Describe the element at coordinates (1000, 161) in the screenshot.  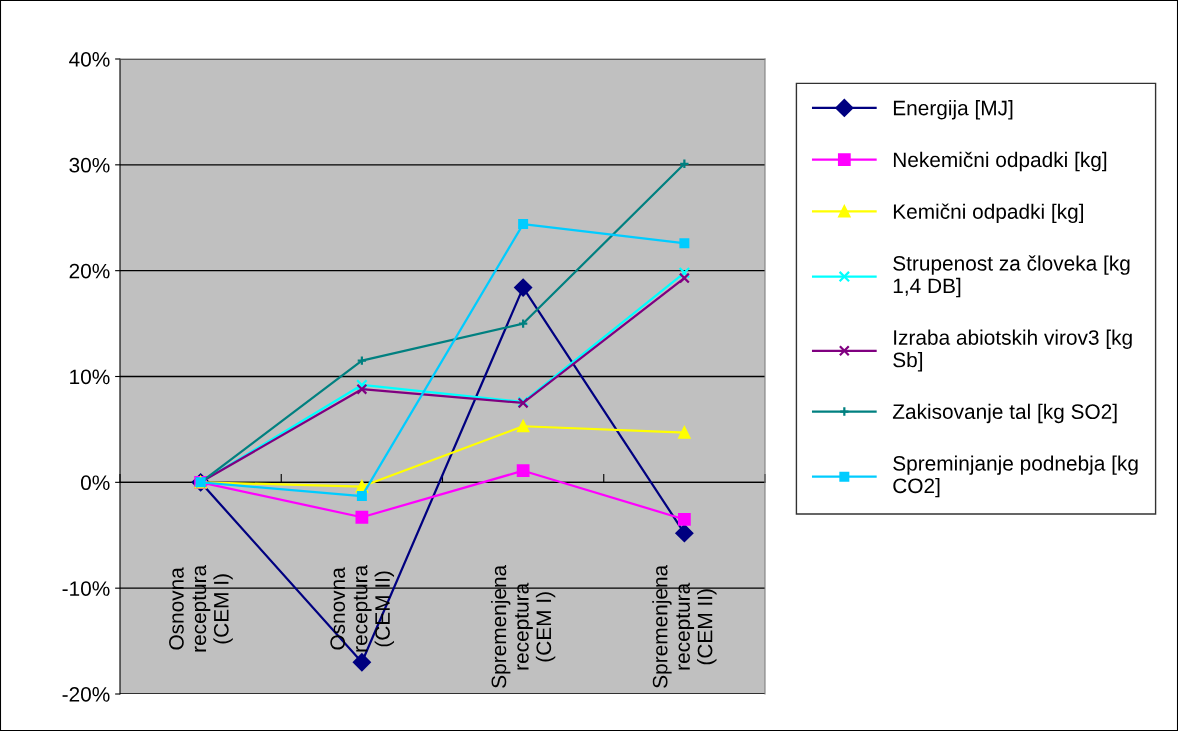
I see `legend-label: Nekemični odpadki [kg]` at that location.